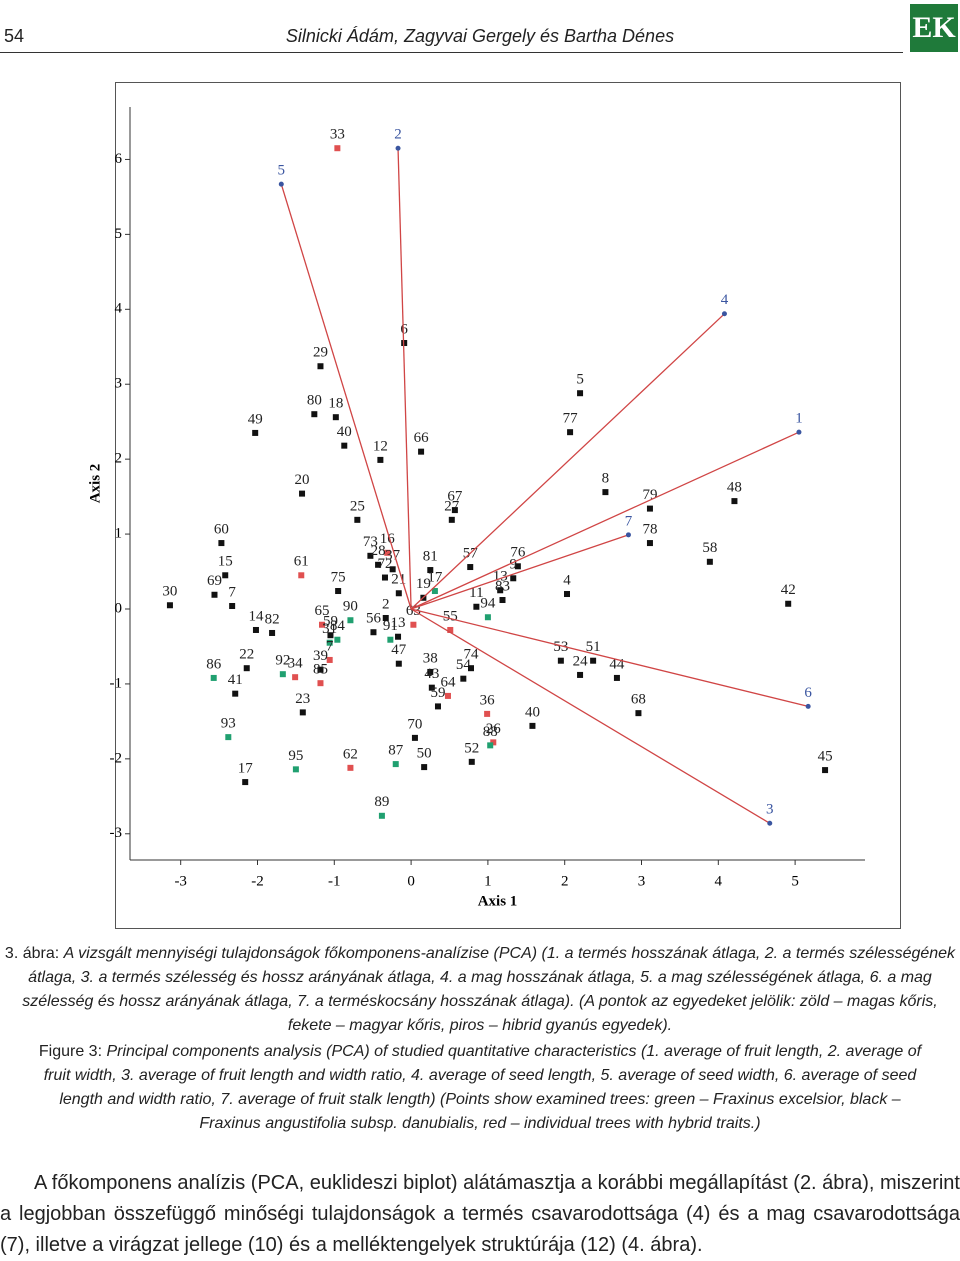  Describe the element at coordinates (370, 542) in the screenshot. I see `point-label: 73` at that location.